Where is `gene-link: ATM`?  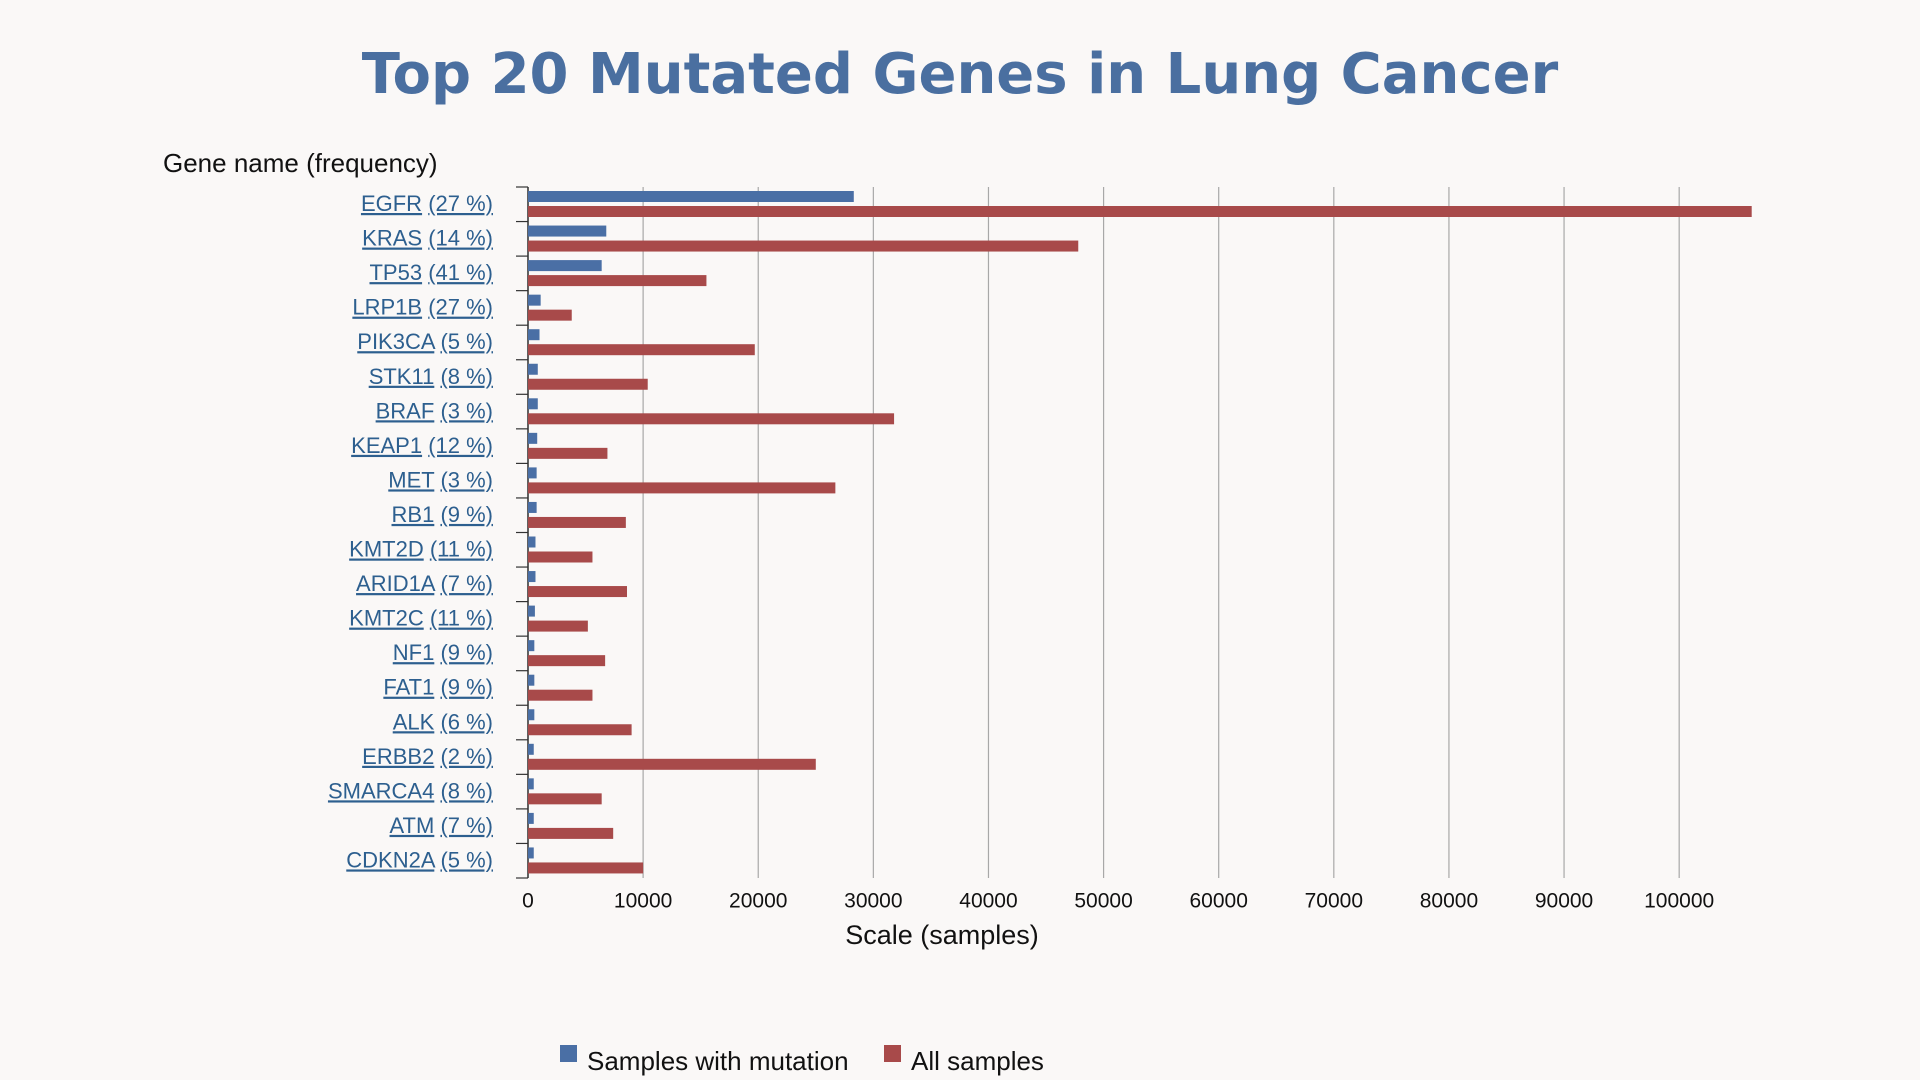 gene-link: ATM is located at coordinates (412, 825).